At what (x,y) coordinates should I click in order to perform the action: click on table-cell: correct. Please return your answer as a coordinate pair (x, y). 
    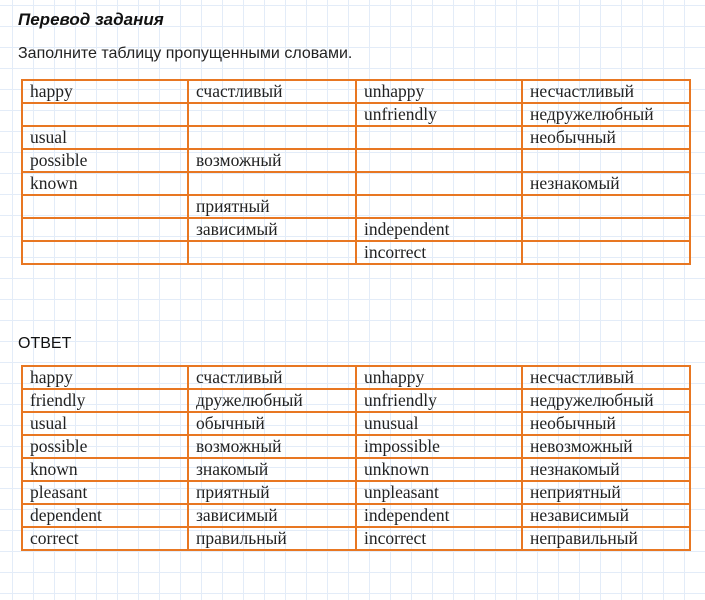
    Looking at the image, I should click on (105, 538).